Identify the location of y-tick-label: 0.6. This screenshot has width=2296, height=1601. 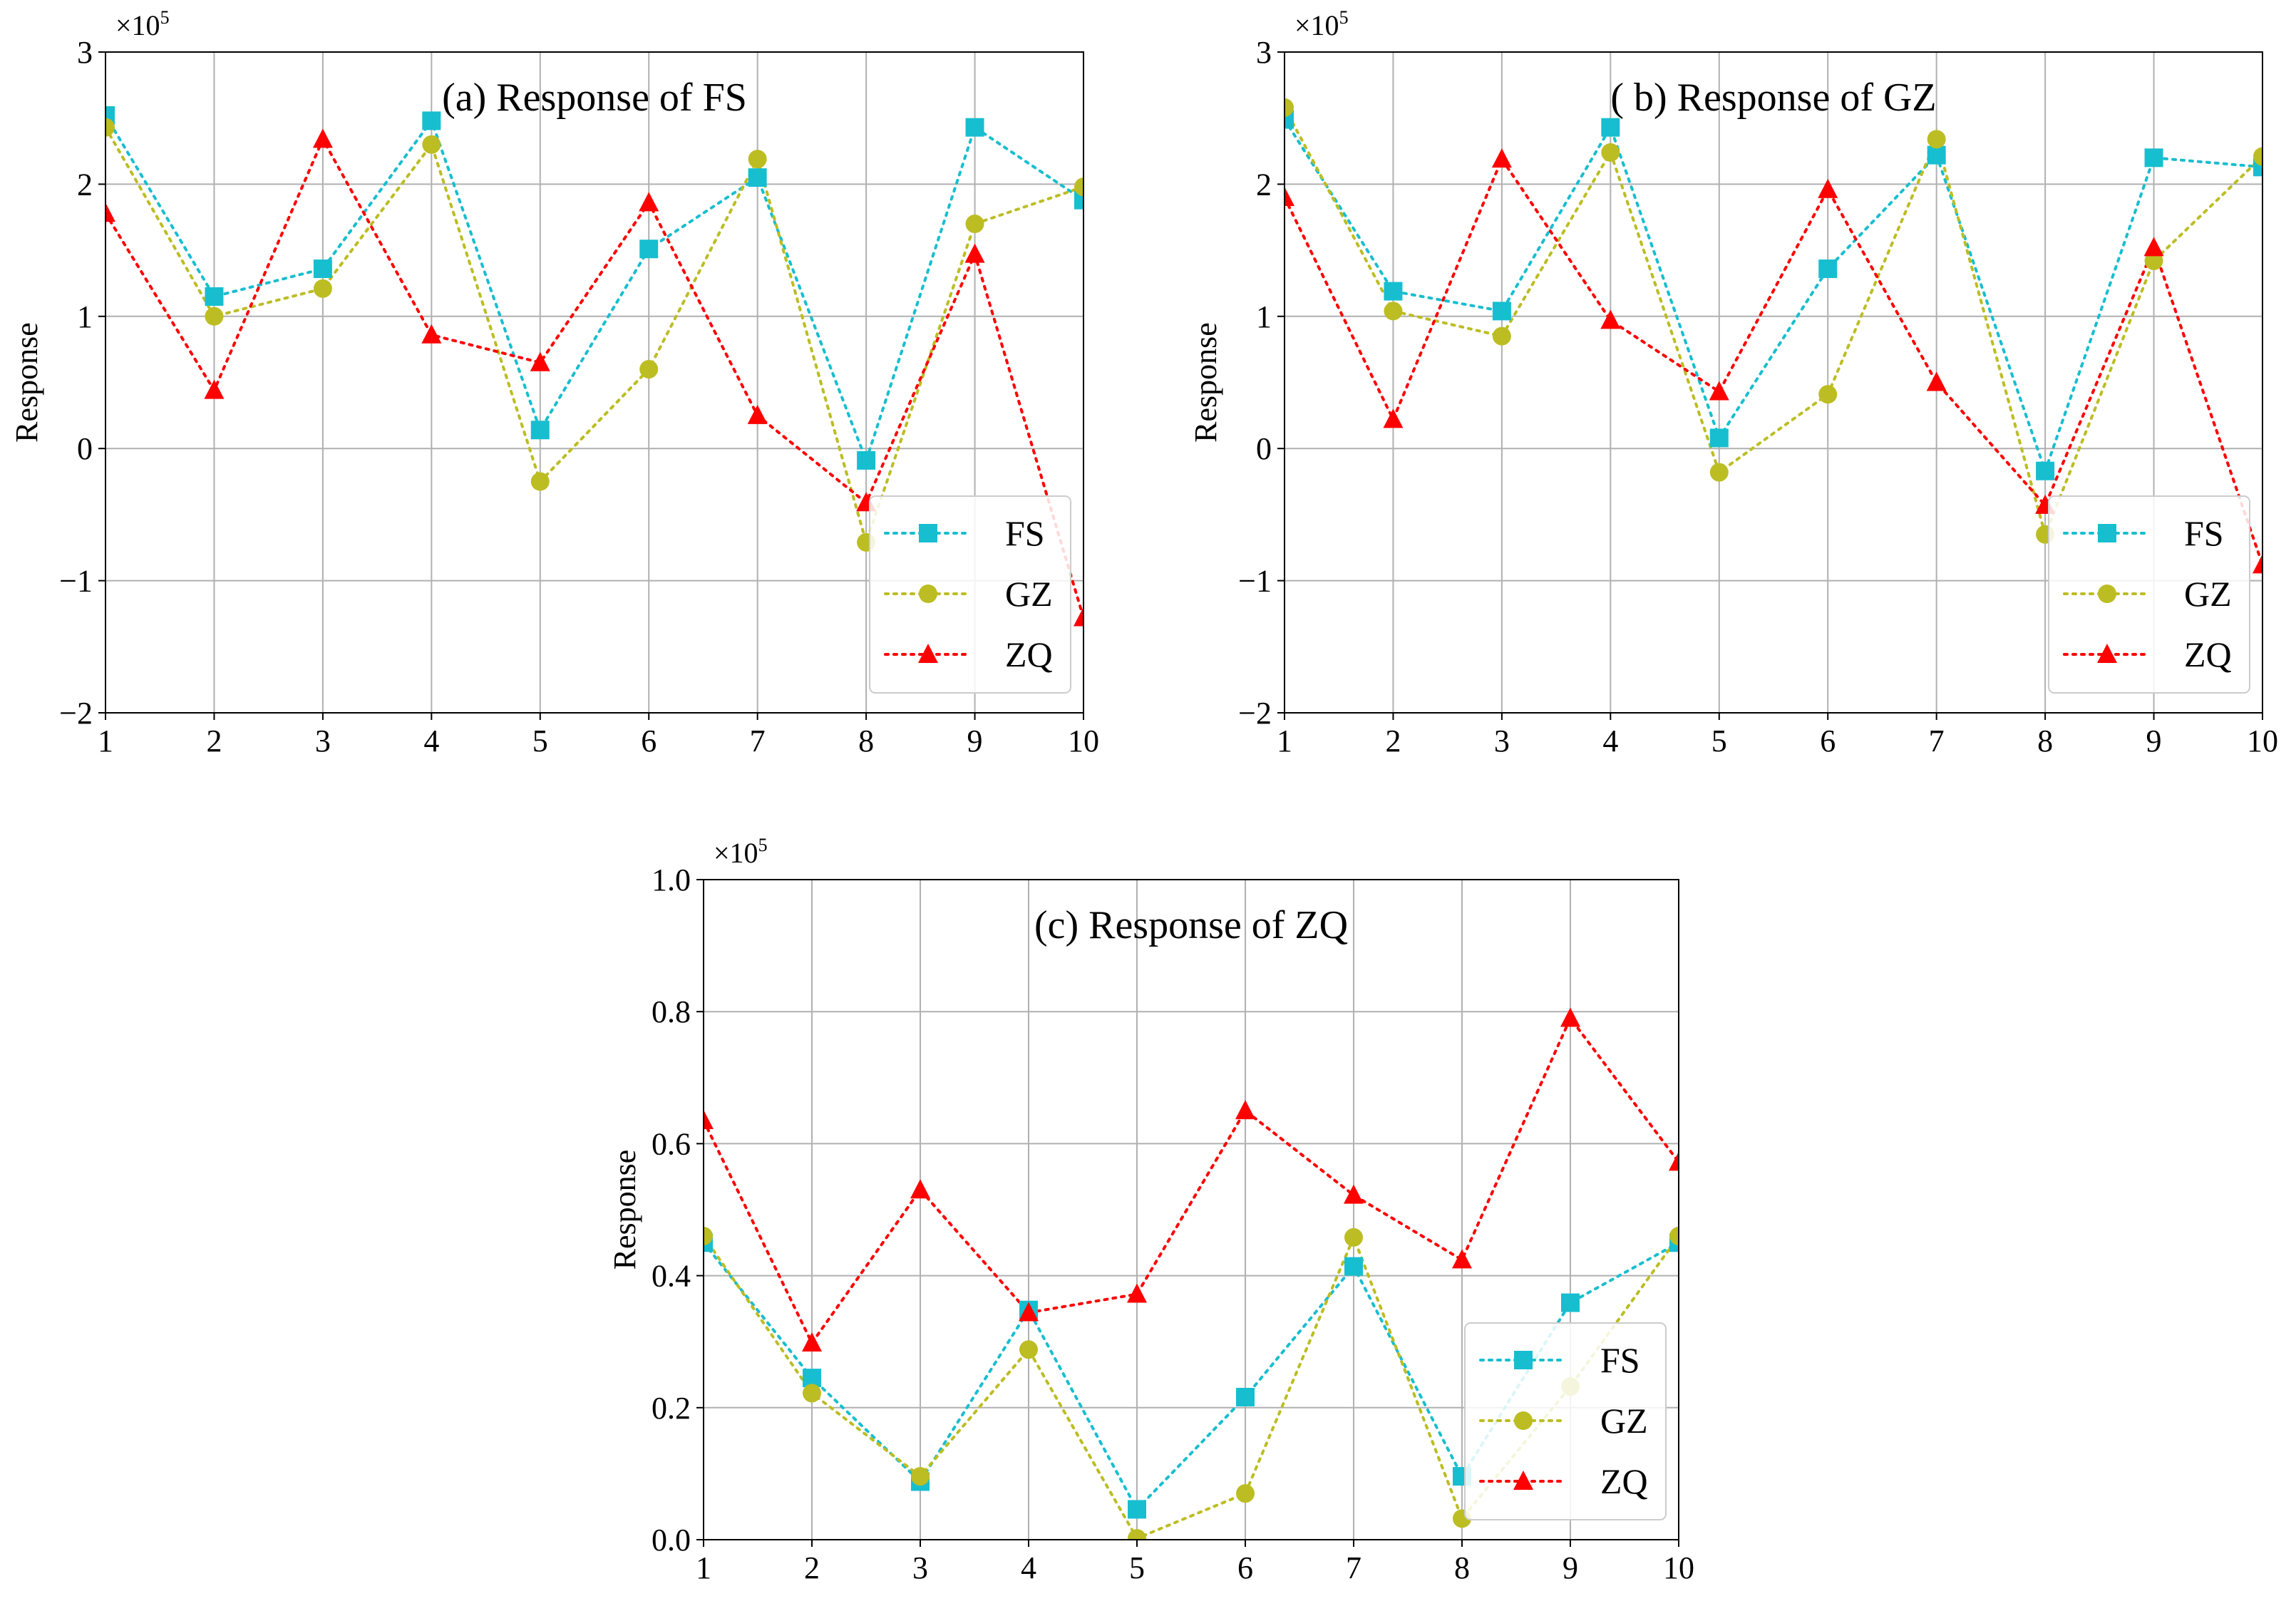
(671, 1144).